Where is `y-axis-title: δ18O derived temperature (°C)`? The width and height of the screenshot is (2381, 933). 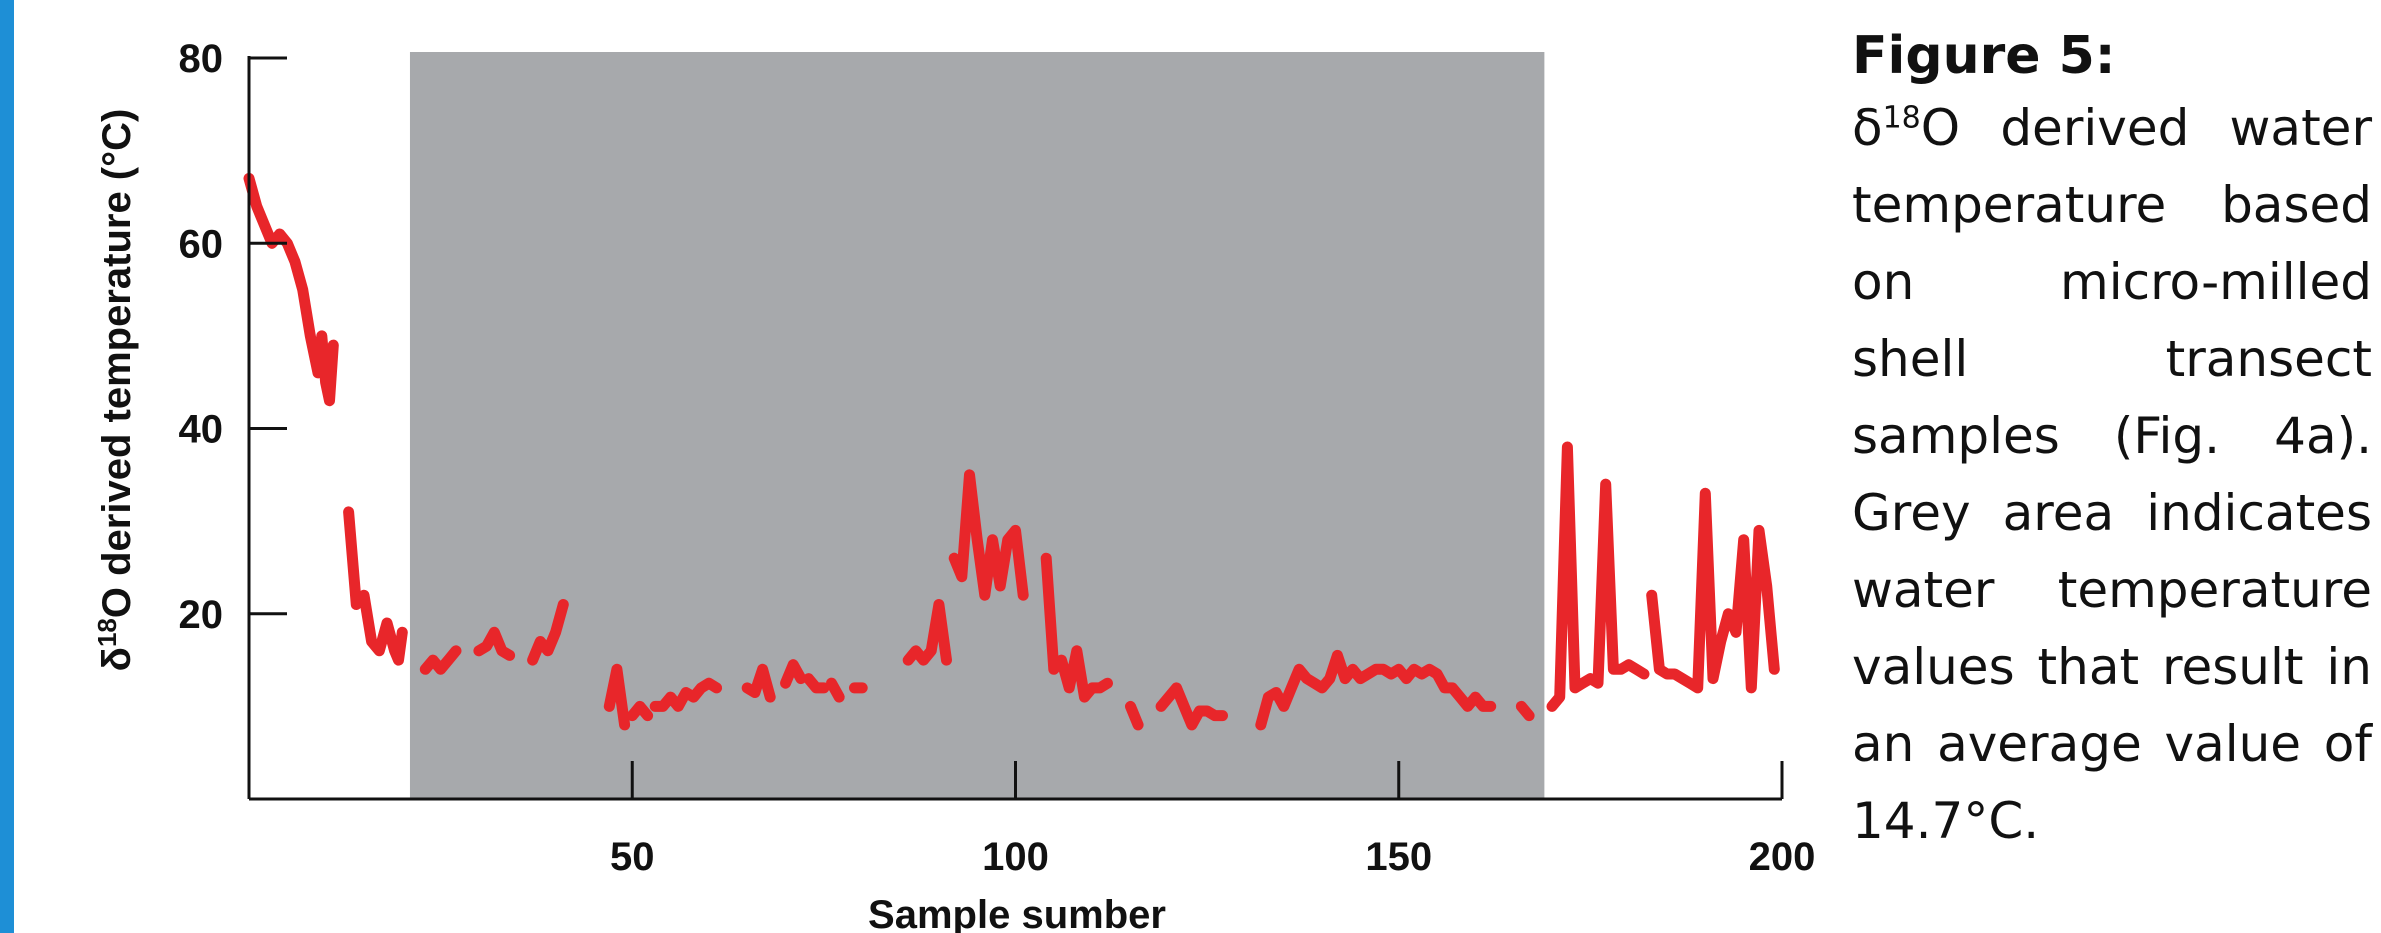 y-axis-title: δ18O derived temperature (°C) is located at coordinates (115, 390).